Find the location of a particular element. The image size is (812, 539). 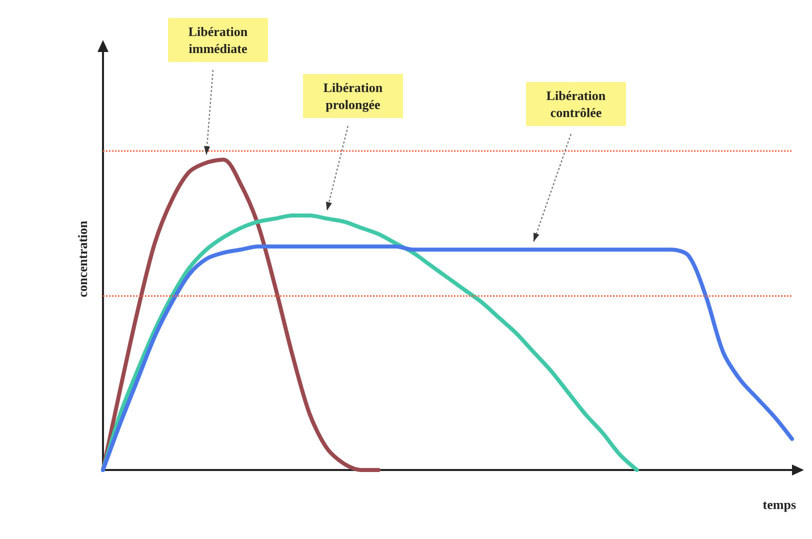

text: Libération immédiate is located at coordinates (218, 40).